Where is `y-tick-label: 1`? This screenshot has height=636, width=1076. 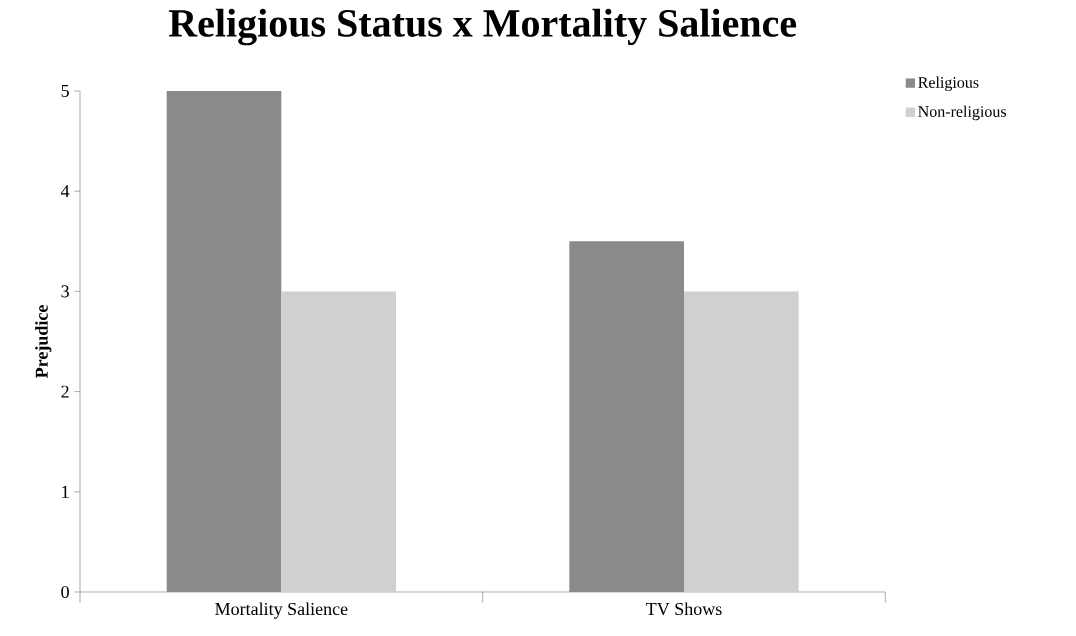 y-tick-label: 1 is located at coordinates (65, 491).